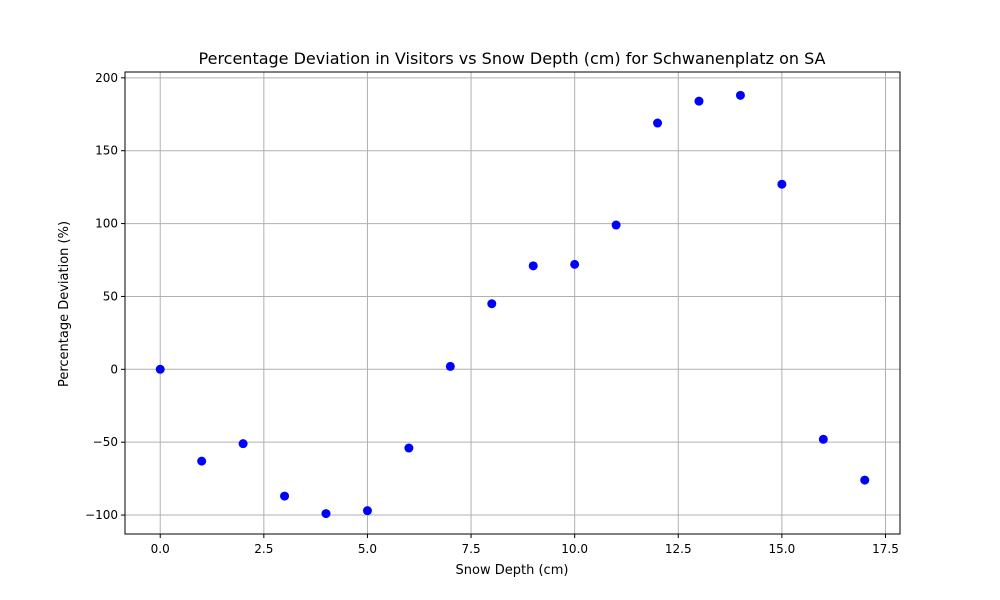  What do you see at coordinates (106, 151) in the screenshot?
I see `y-tick-label: 150` at bounding box center [106, 151].